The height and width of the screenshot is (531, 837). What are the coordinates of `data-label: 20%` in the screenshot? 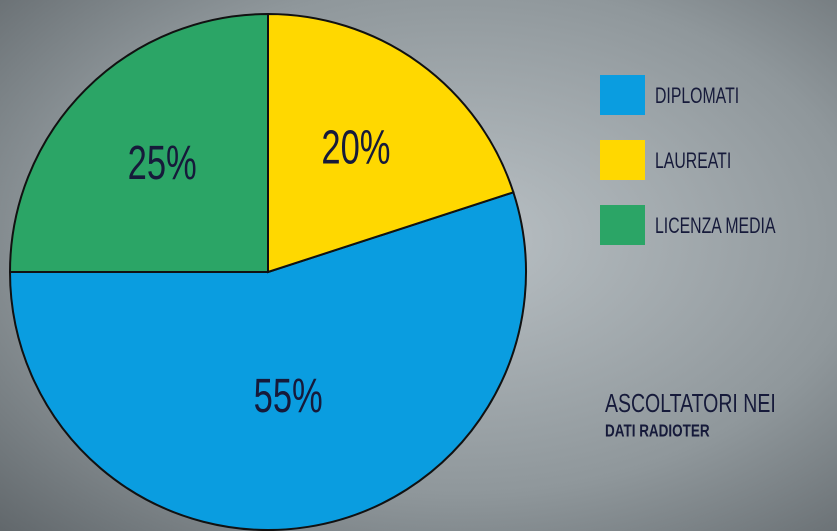 It's located at (355, 147).